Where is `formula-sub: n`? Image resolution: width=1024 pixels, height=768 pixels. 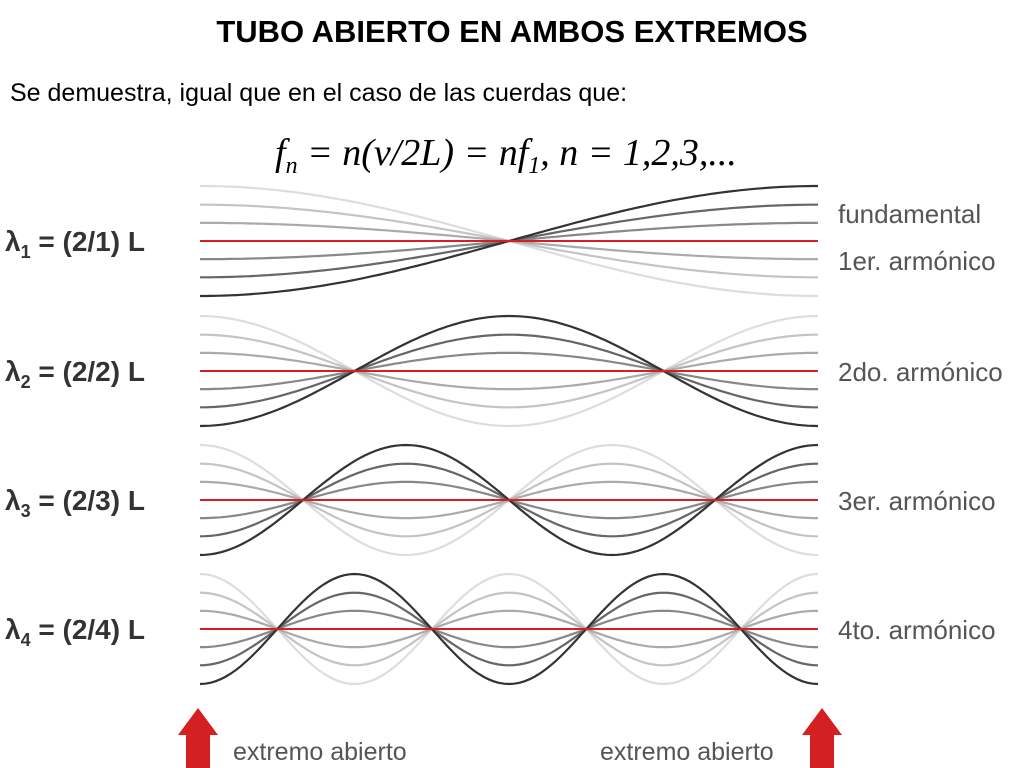 formula-sub: n is located at coordinates (292, 166).